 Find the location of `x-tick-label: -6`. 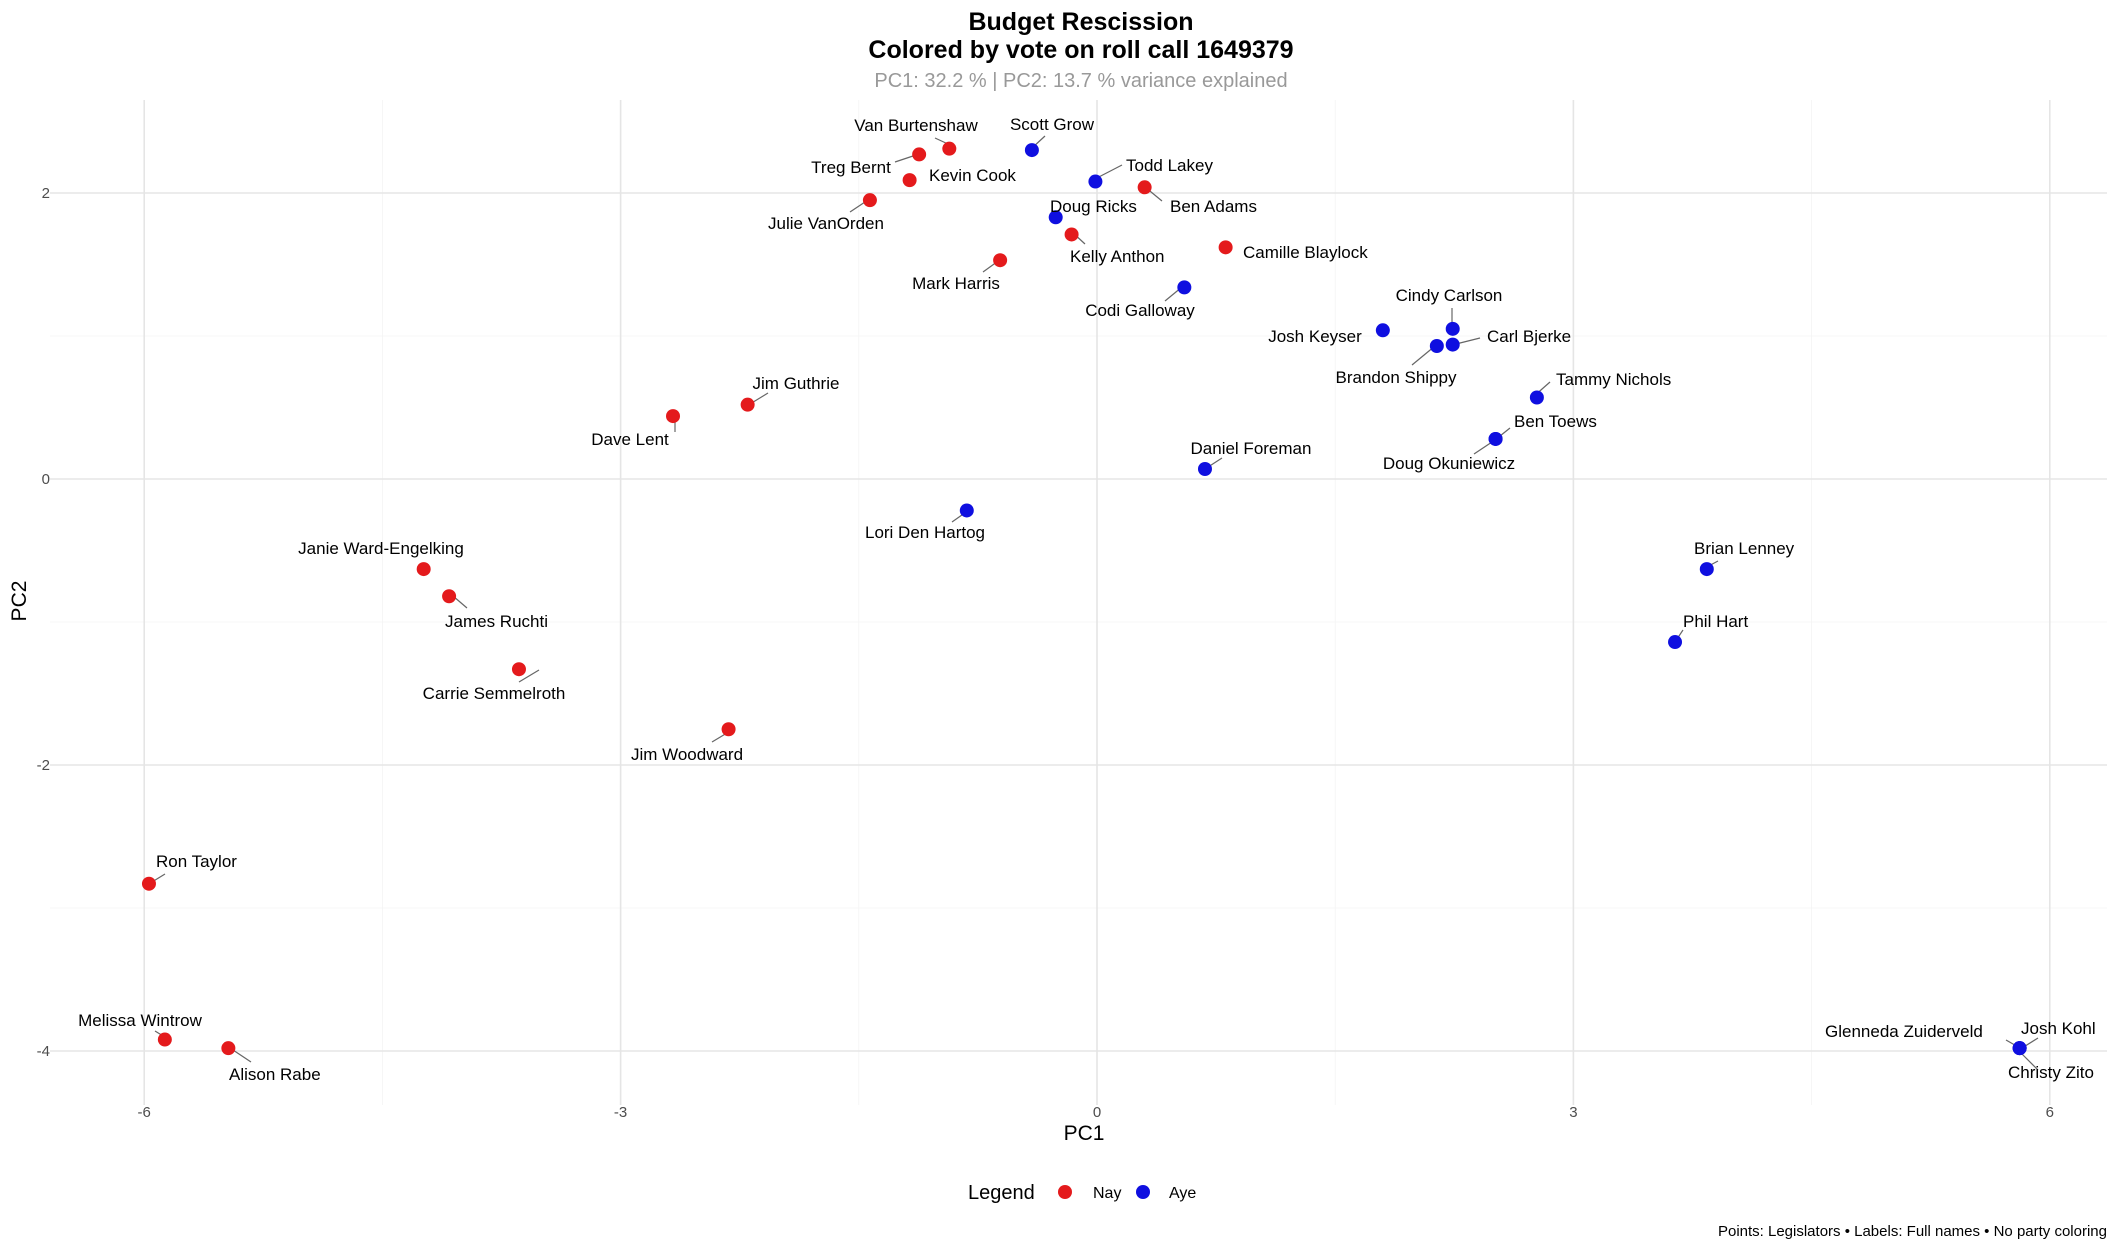

x-tick-label: -6 is located at coordinates (144, 1112).